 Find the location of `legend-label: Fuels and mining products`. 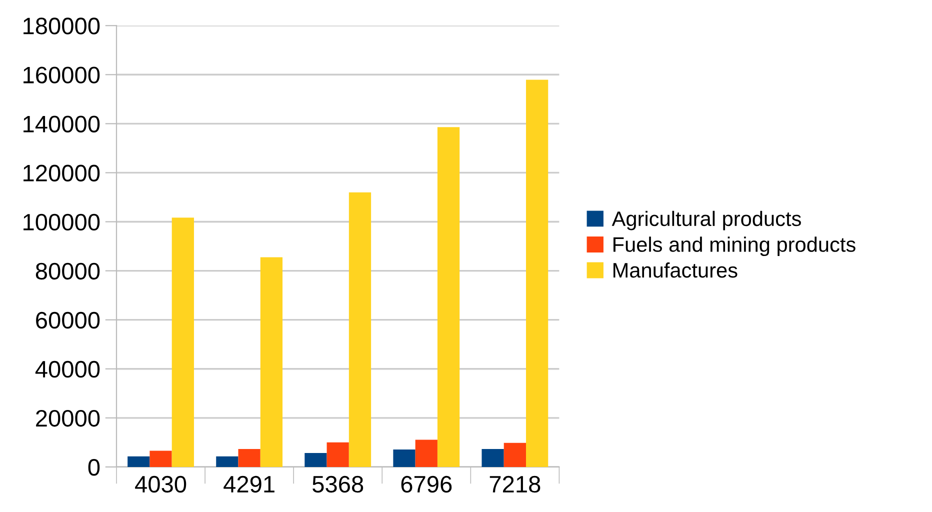

legend-label: Fuels and mining products is located at coordinates (735, 246).